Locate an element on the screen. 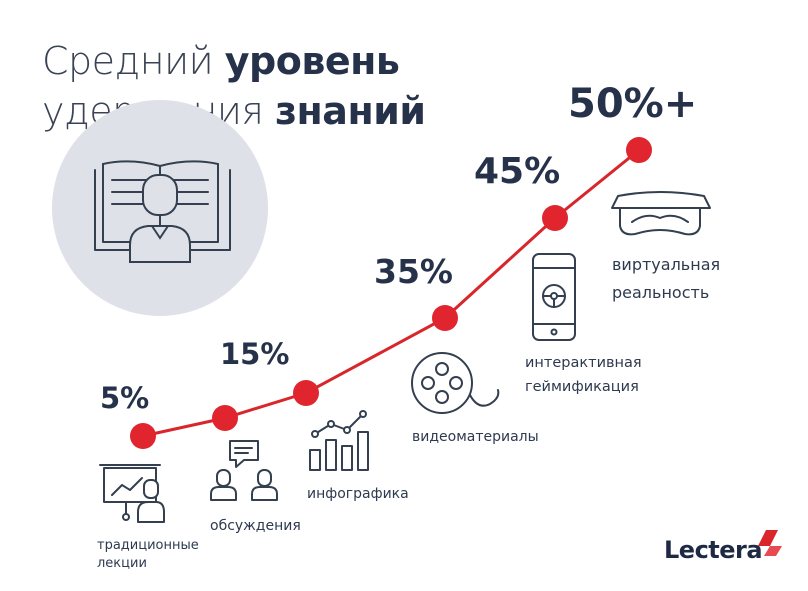  data-label-3: 35% is located at coordinates (413, 271).